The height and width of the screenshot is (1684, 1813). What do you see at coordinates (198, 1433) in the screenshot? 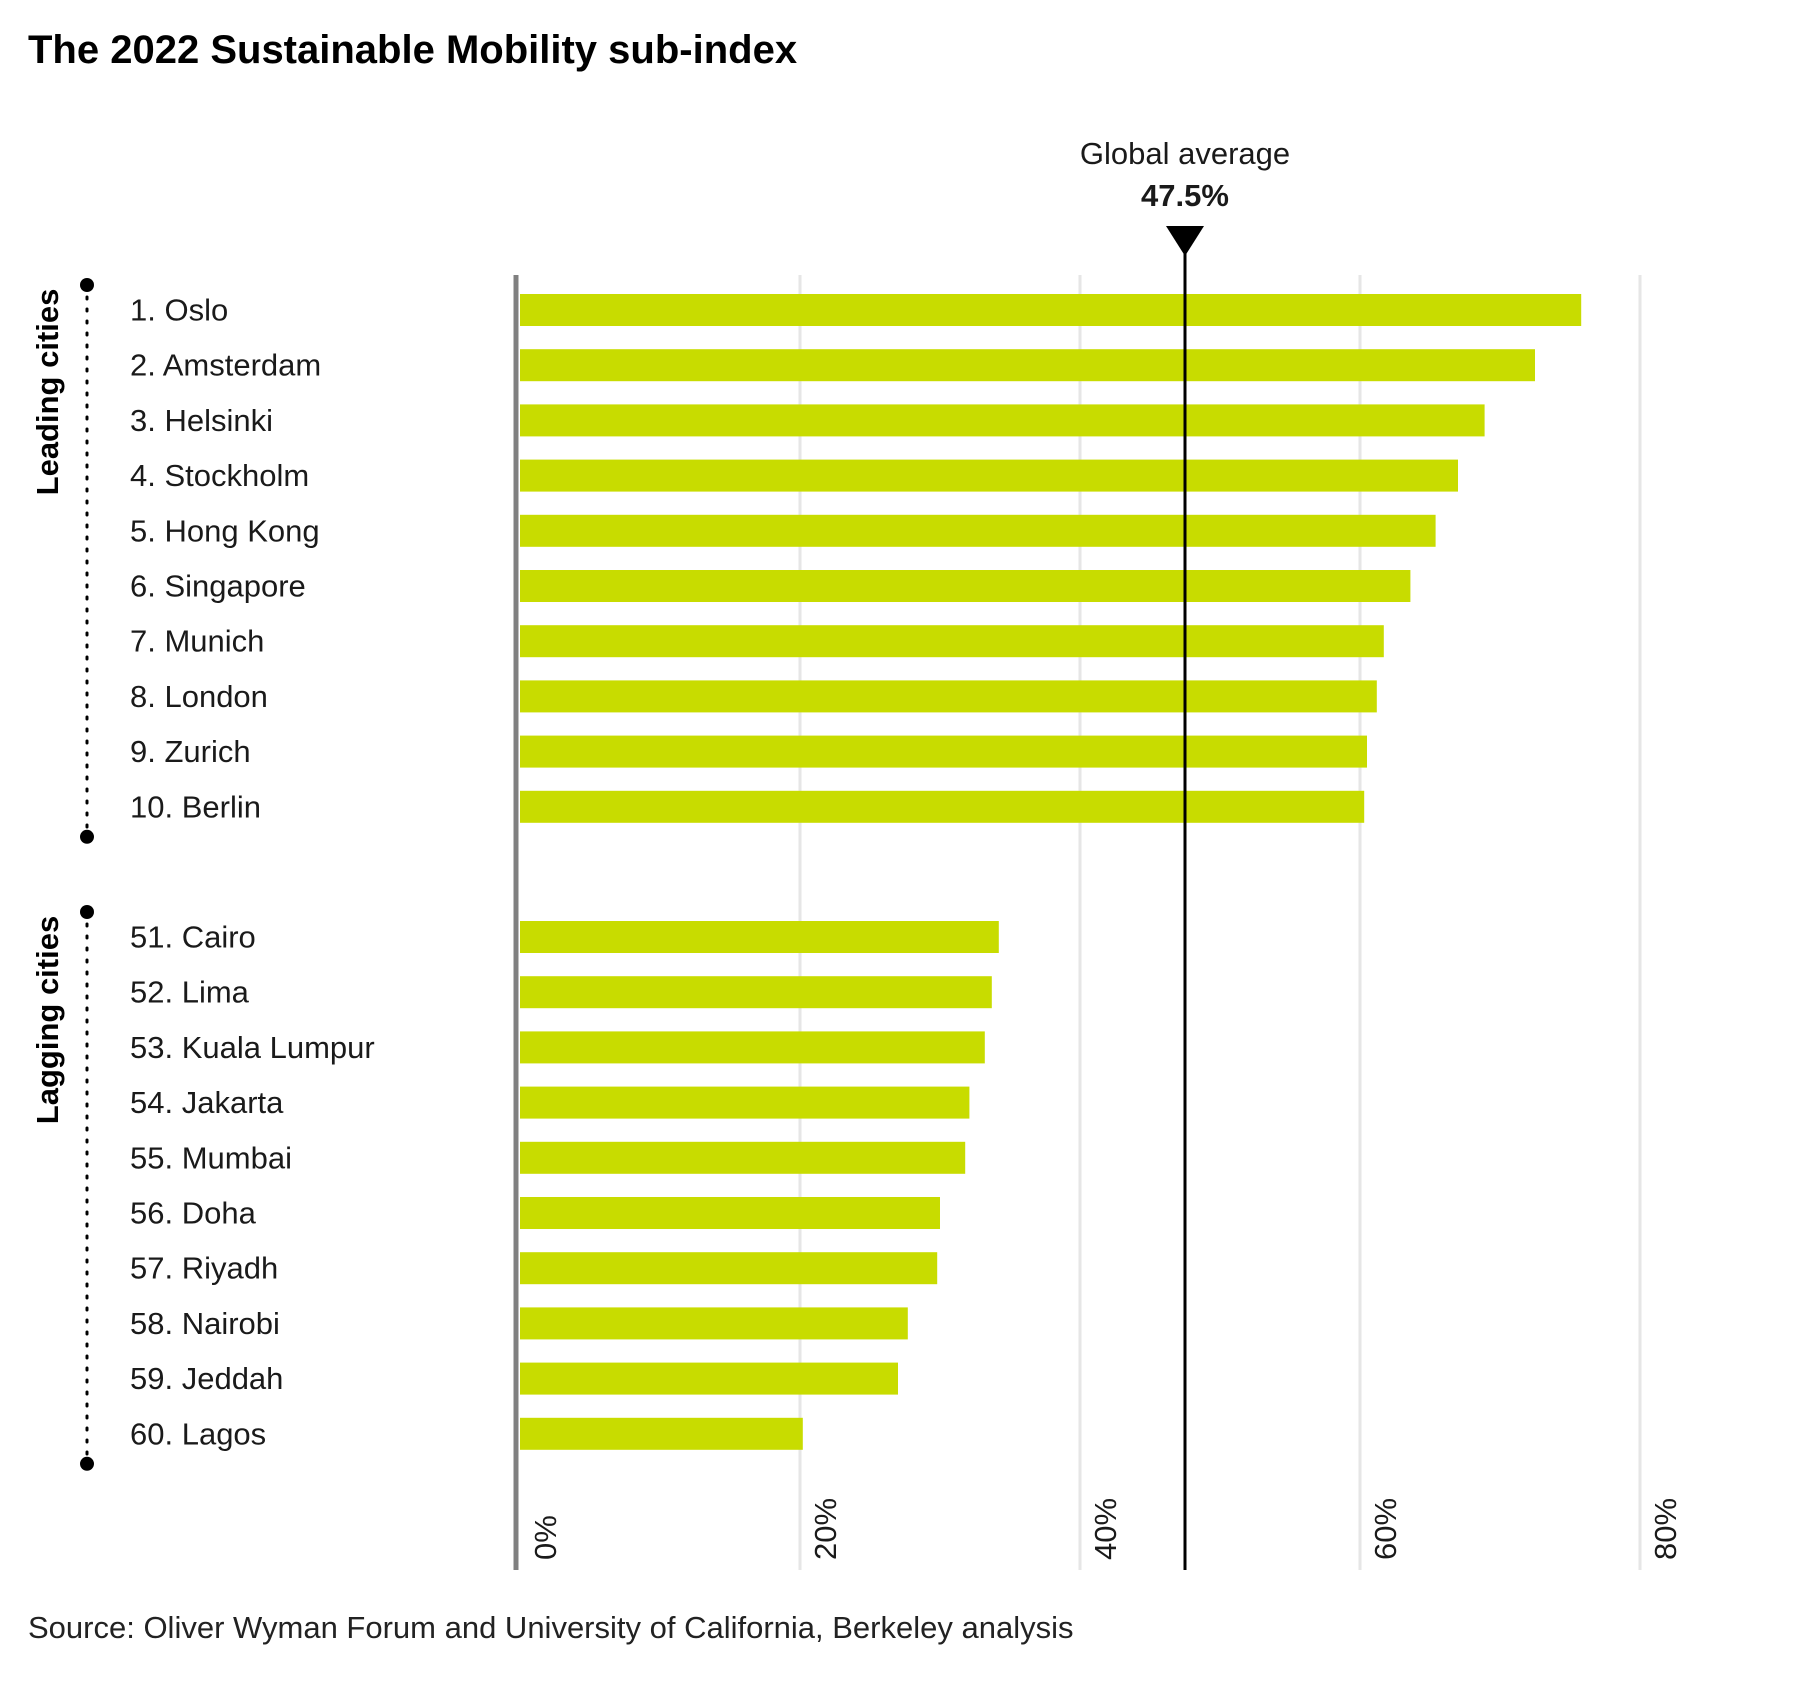
I see `city-label: 60. Lagos` at bounding box center [198, 1433].